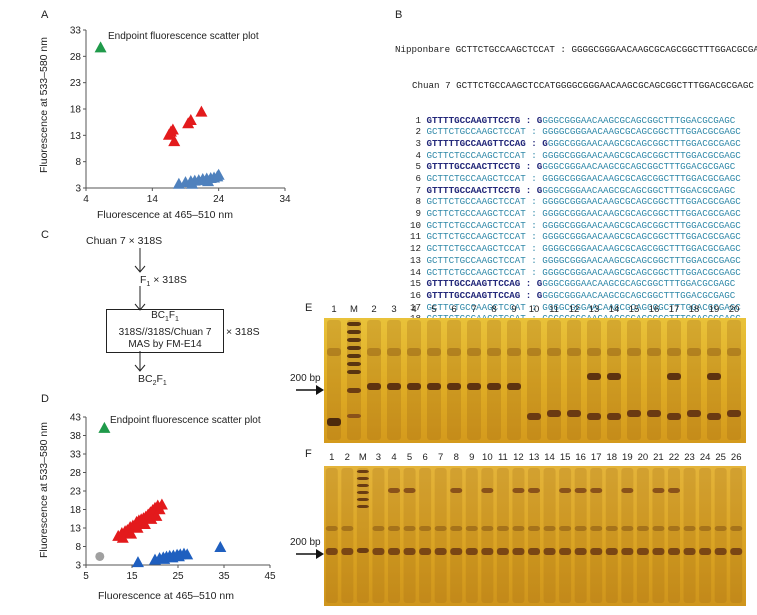  I want to click on lane-label: 15, so click(565, 457).